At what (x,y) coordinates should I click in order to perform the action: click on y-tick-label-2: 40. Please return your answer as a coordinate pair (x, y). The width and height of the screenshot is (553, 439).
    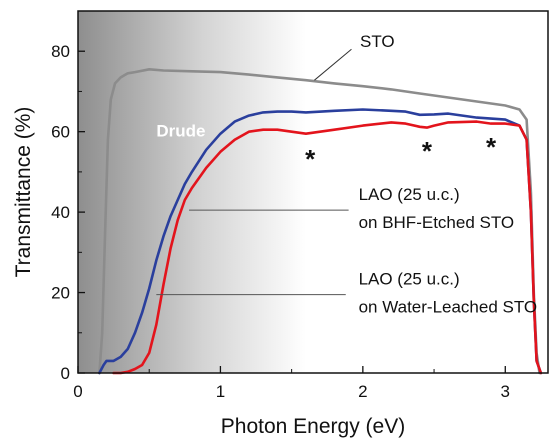
    Looking at the image, I should click on (60, 212).